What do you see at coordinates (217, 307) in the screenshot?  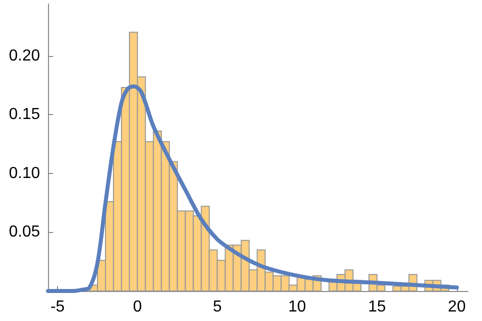 I see `x-tick-label: 5` at bounding box center [217, 307].